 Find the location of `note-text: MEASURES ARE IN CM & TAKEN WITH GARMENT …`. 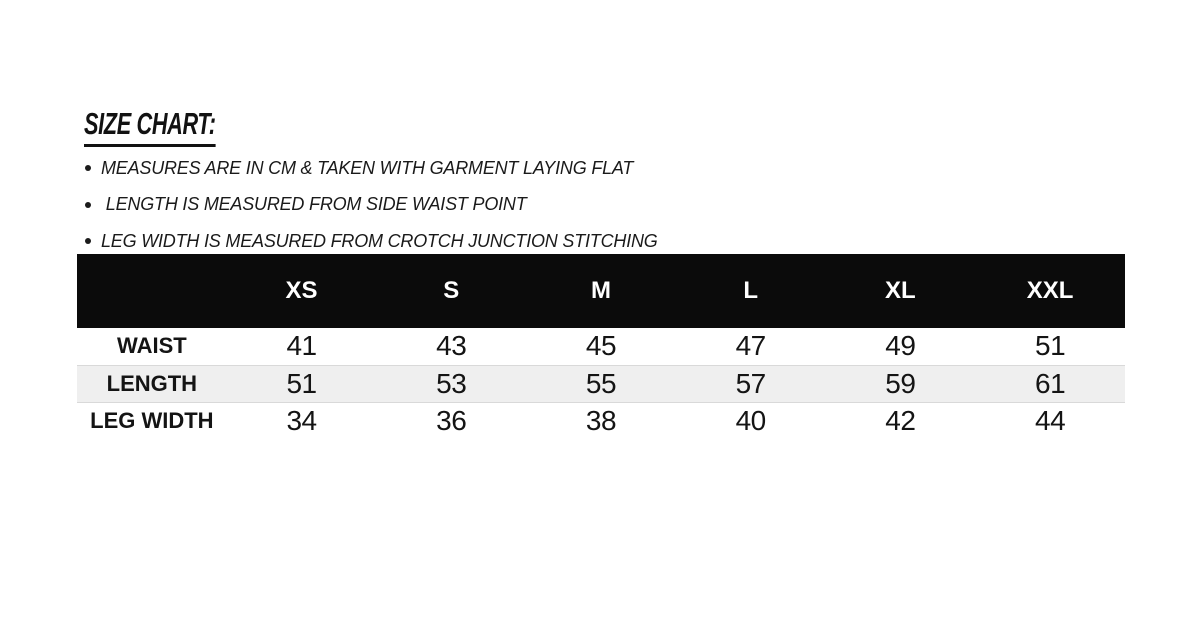

note-text: MEASURES ARE IN CM & TAKEN WITH GARMENT … is located at coordinates (367, 167).